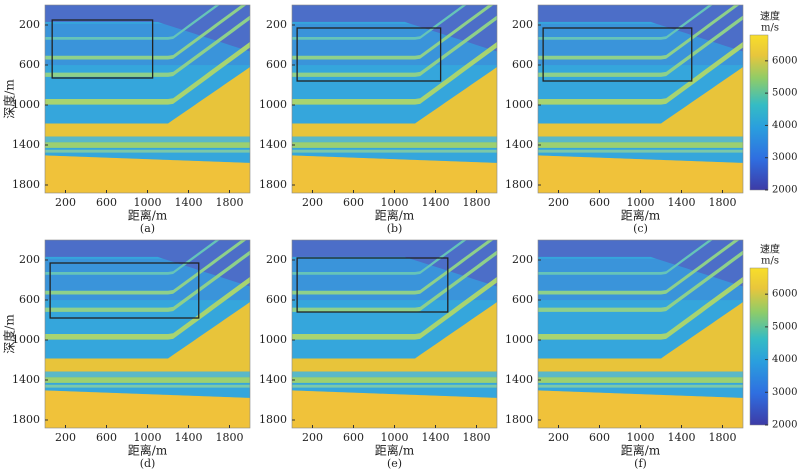 The width and height of the screenshot is (810, 473). Describe the element at coordinates (519, 144) in the screenshot. I see `y-tick-label: 1400` at that location.